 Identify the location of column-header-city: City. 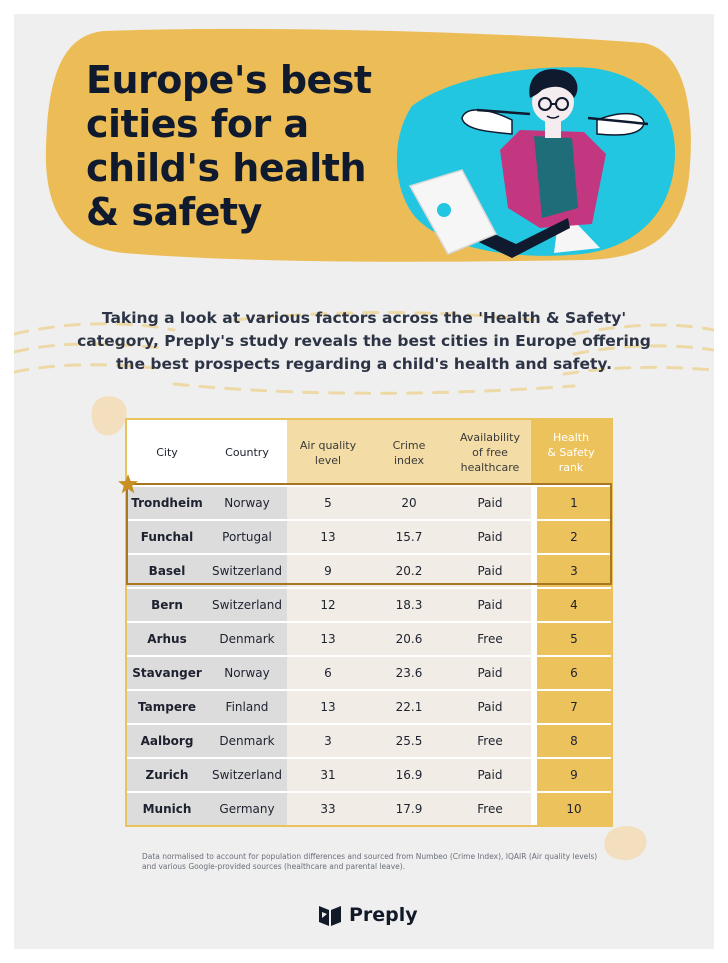
(167, 452).